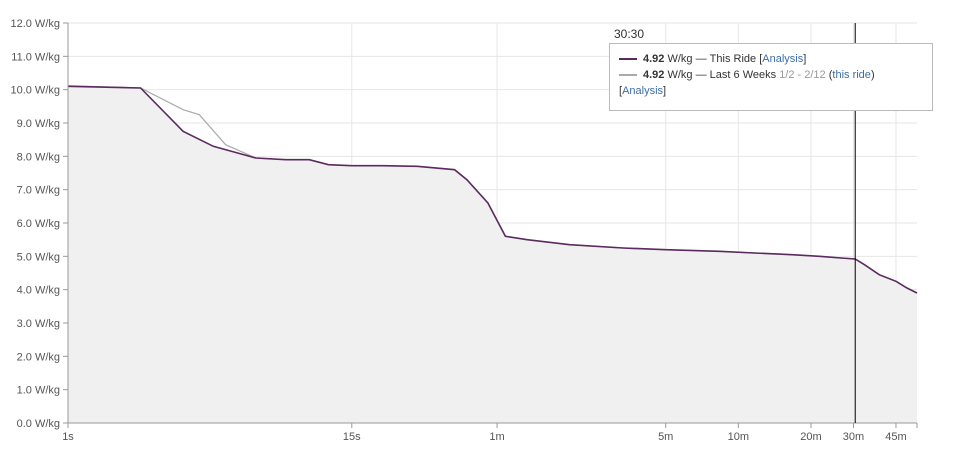 The width and height of the screenshot is (955, 463). I want to click on paren-close: ), so click(872, 75).